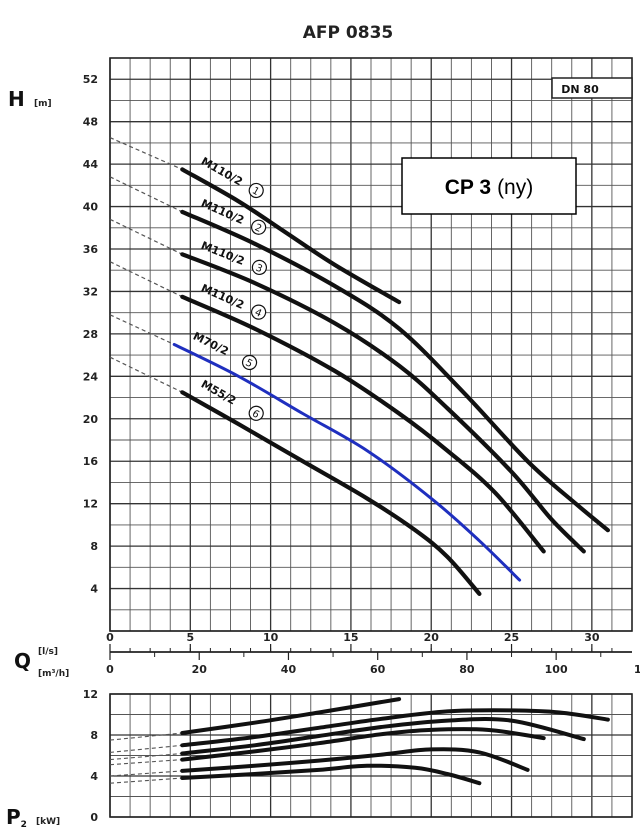 The image size is (640, 830). What do you see at coordinates (580, 89) in the screenshot?
I see `dn-badge: DN 80` at bounding box center [580, 89].